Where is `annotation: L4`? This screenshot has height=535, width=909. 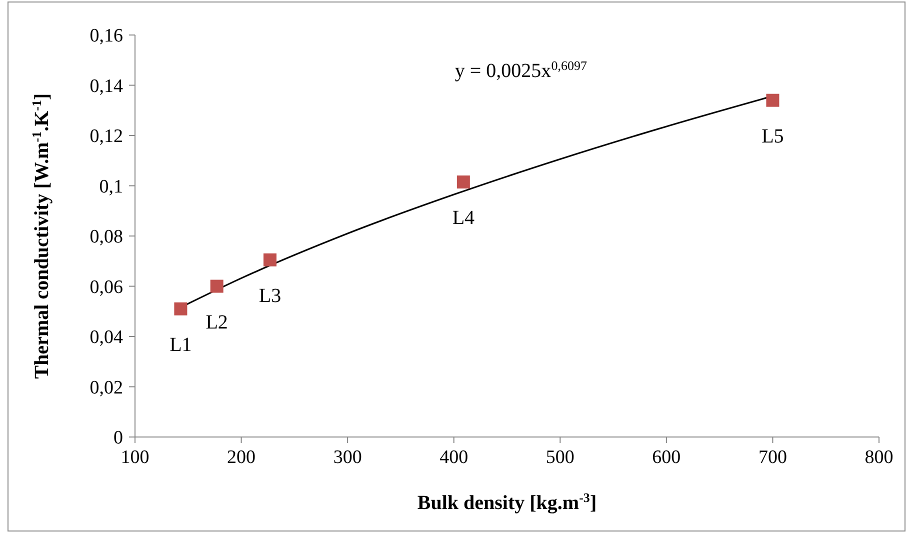 annotation: L4 is located at coordinates (463, 217).